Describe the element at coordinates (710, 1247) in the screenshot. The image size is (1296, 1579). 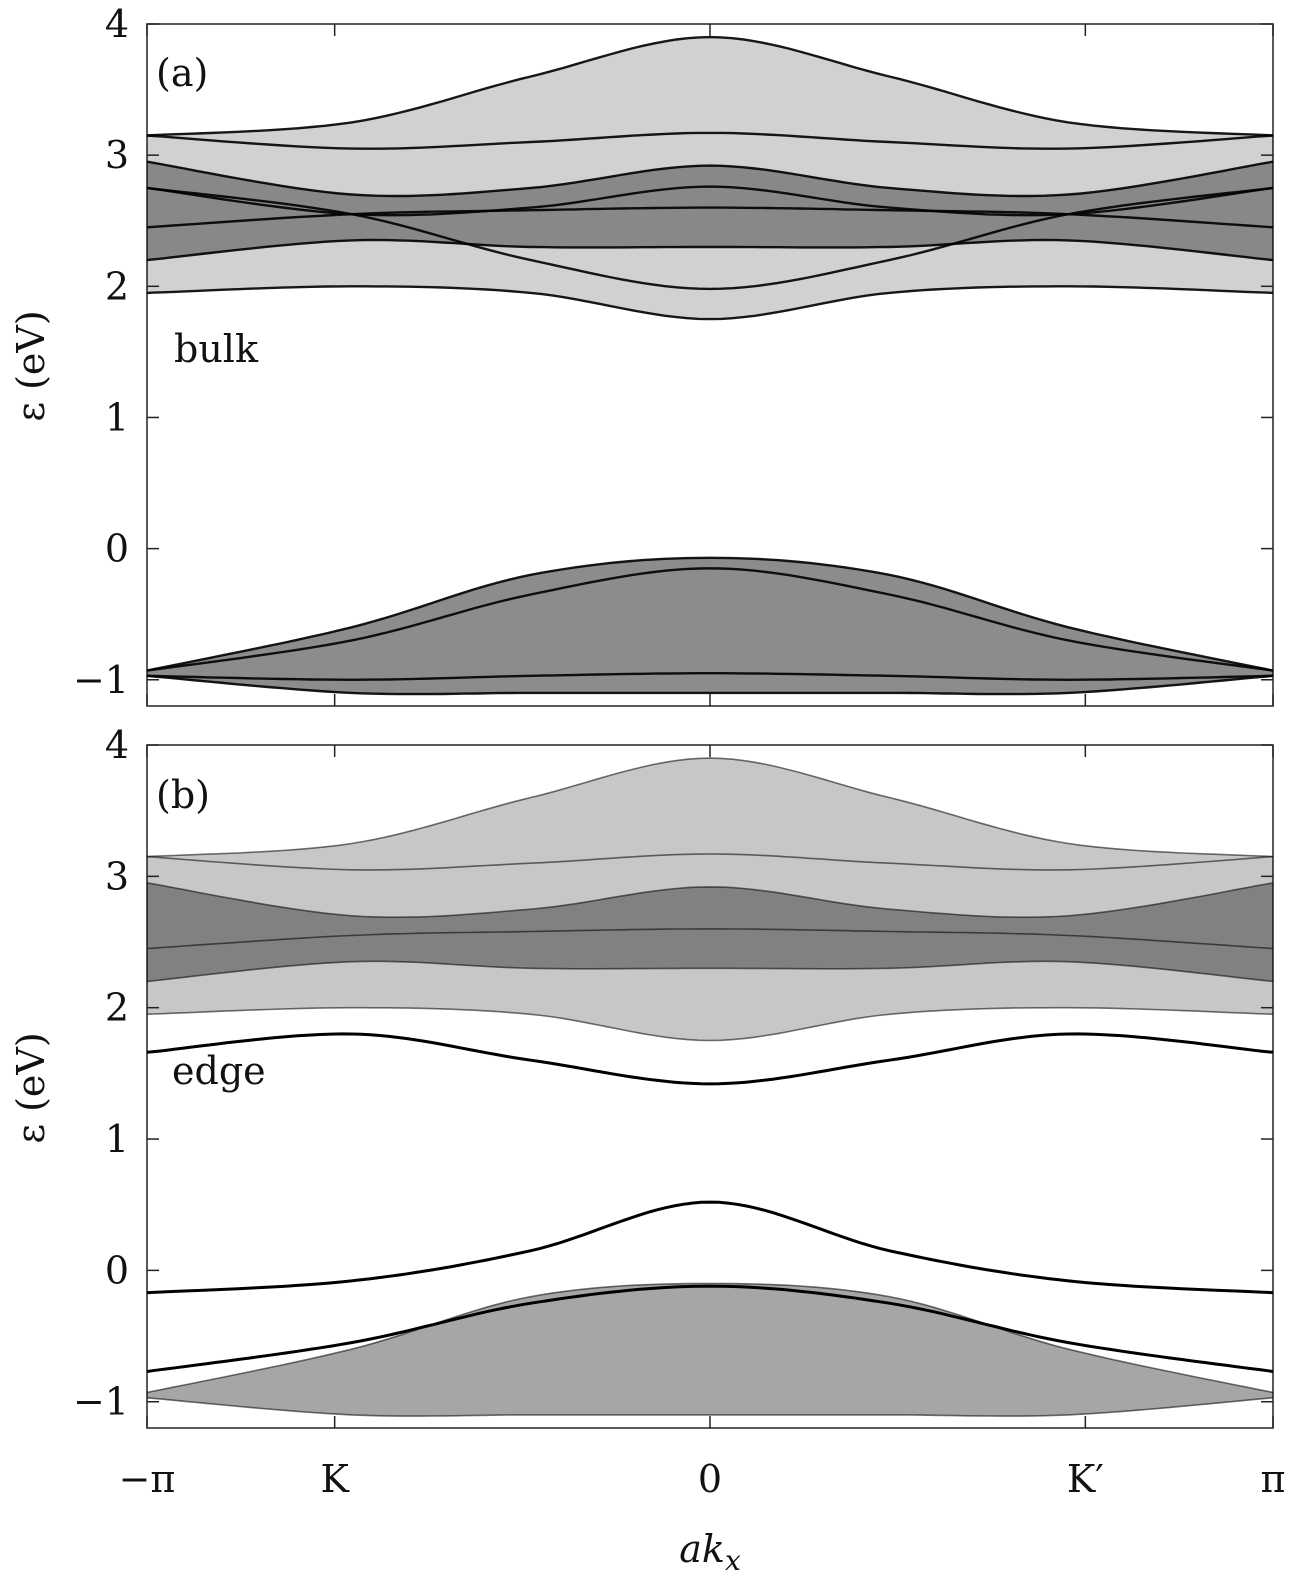
I see `edge-state-lower-line` at that location.